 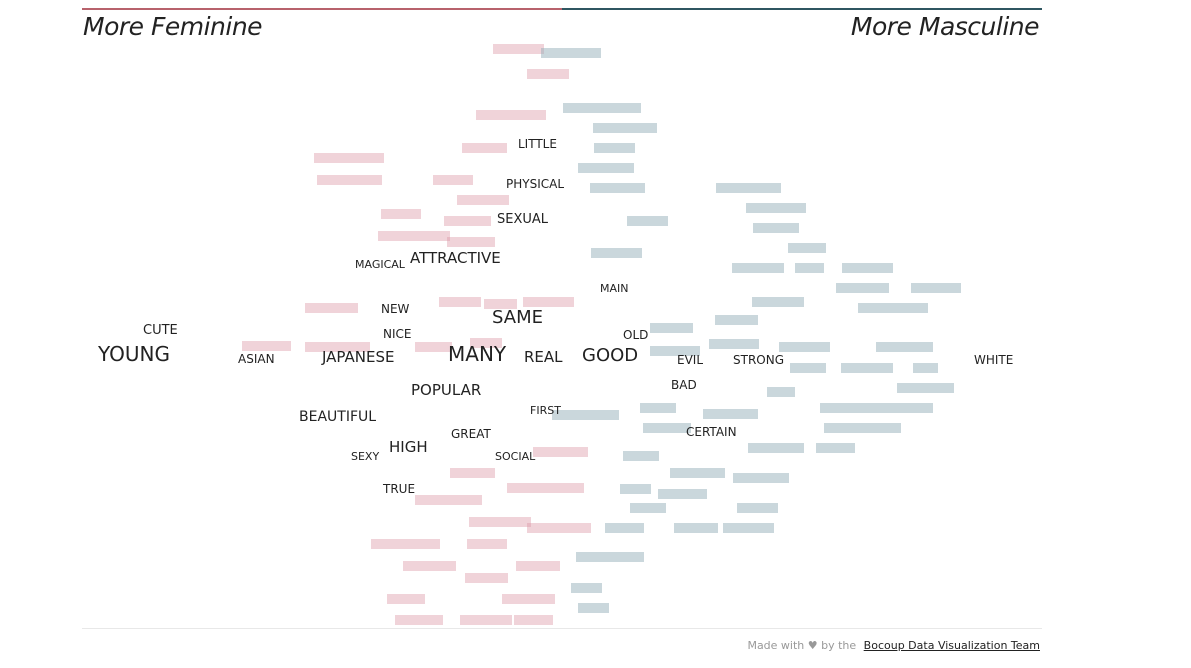 I want to click on word-label-little: LITTLE, so click(x=544, y=147).